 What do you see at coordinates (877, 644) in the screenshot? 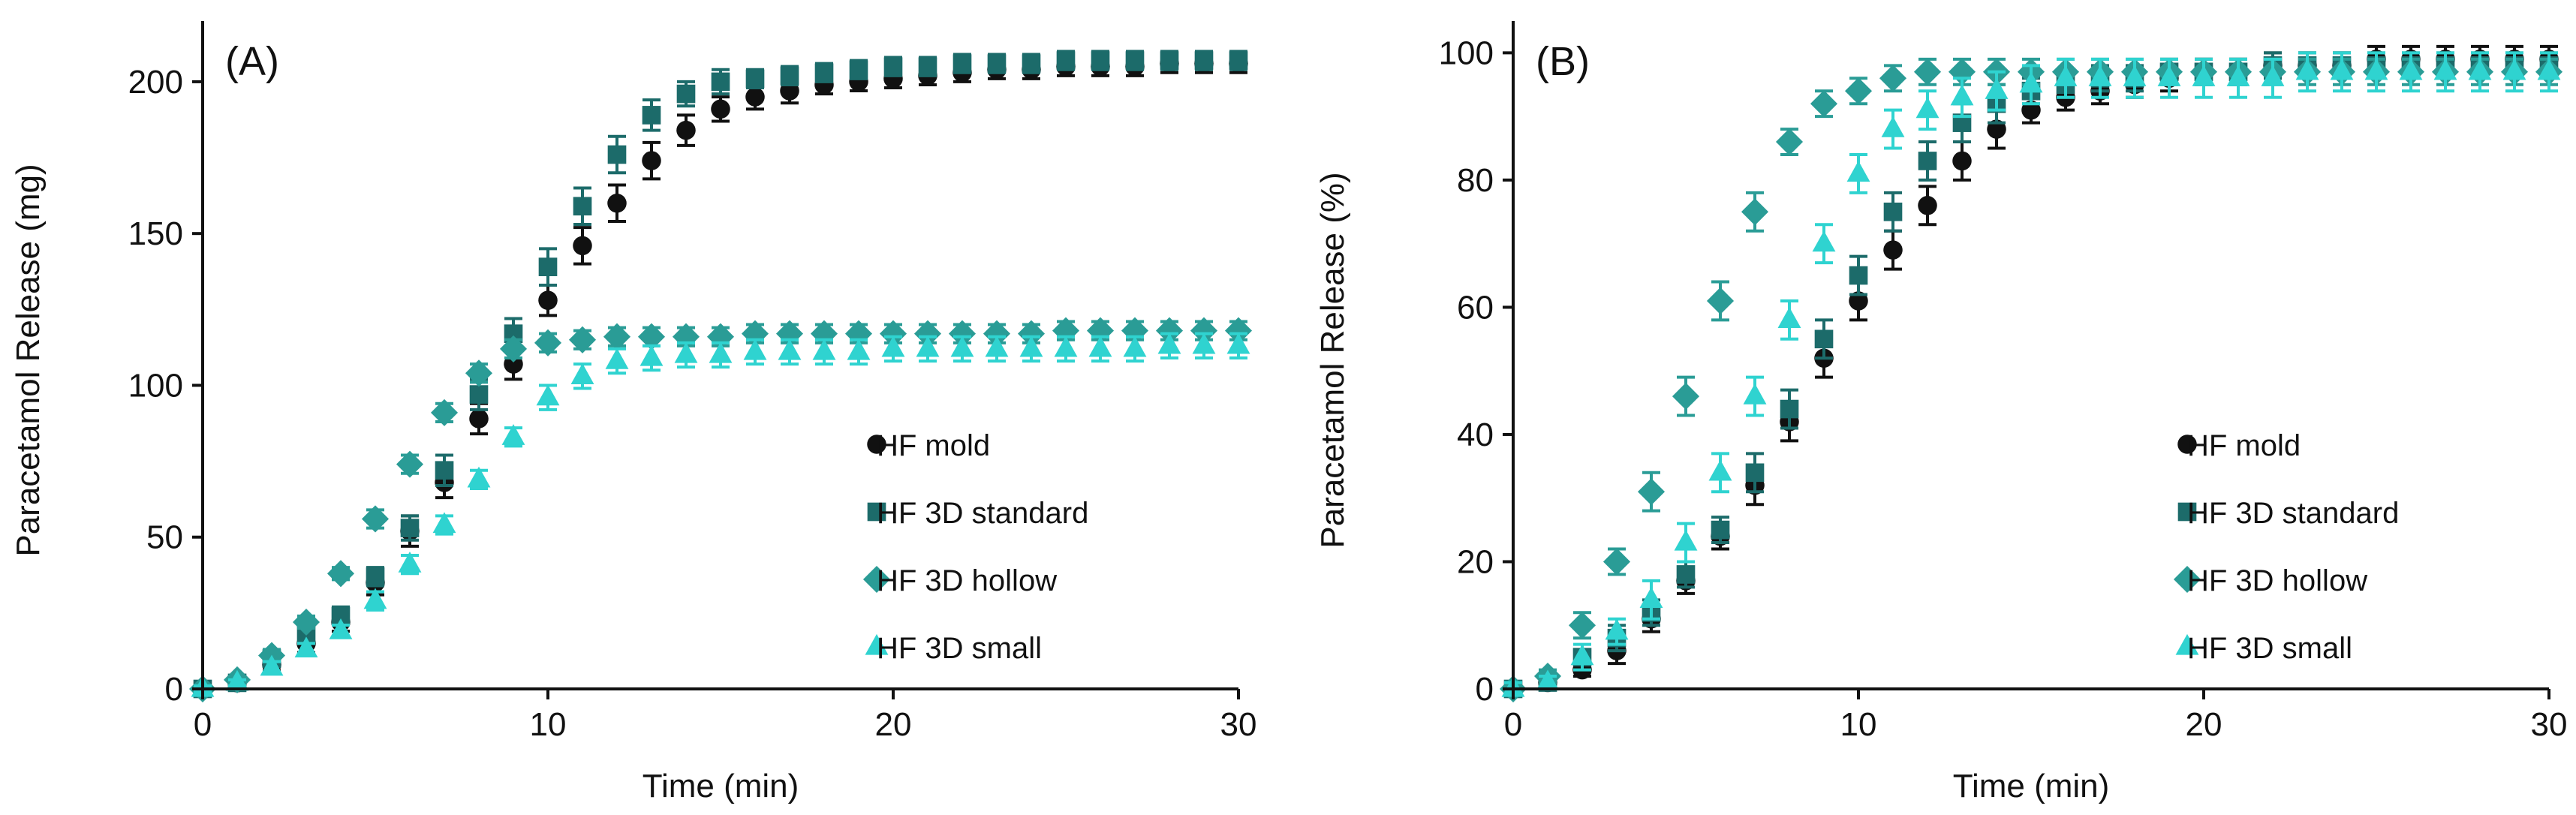
I see `legend-marker-triangle` at bounding box center [877, 644].